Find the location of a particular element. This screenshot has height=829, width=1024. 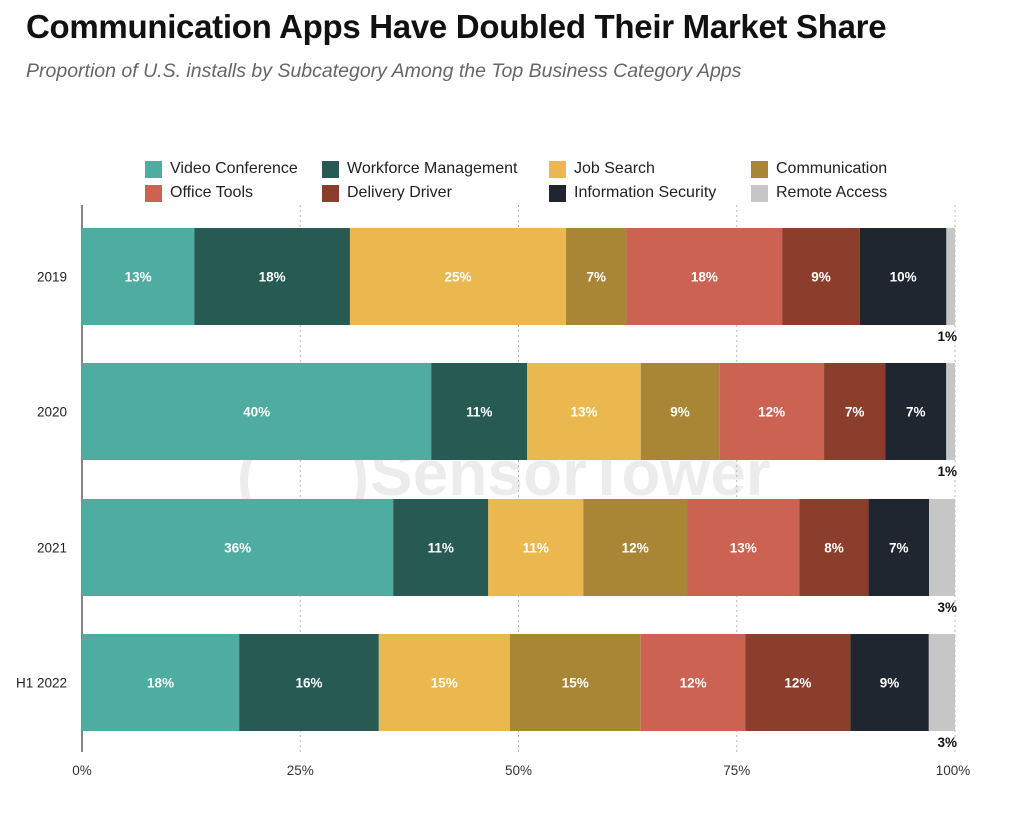

legend-label: Delivery Driver is located at coordinates (399, 192).